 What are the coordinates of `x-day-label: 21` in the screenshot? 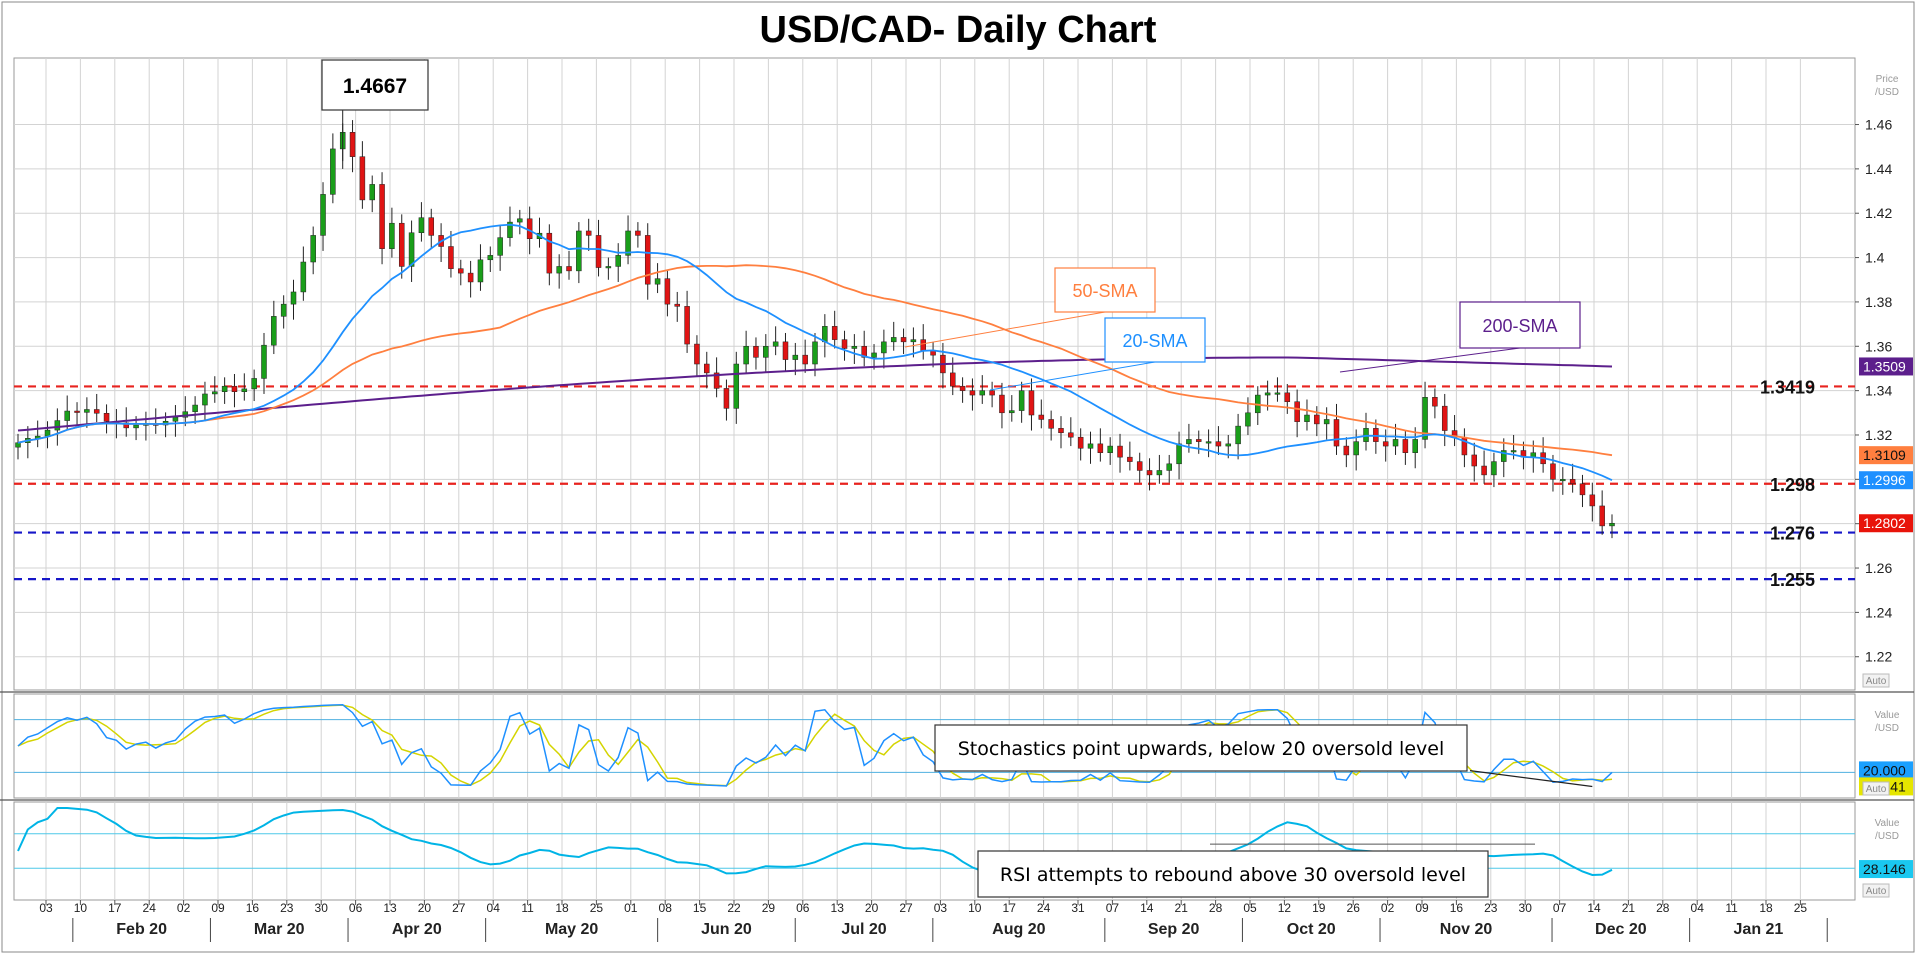 It's located at (1629, 908).